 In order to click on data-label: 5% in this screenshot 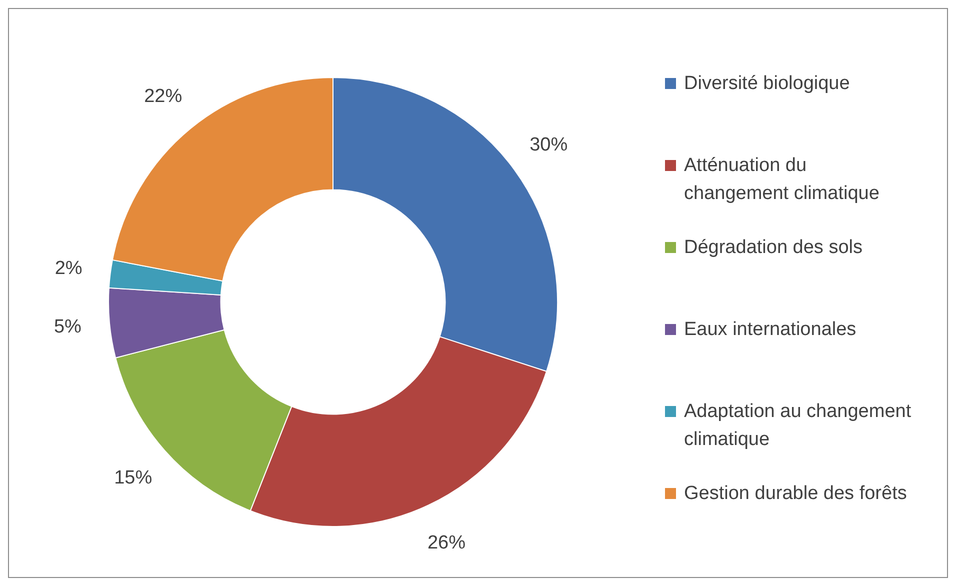, I will do `click(68, 327)`.